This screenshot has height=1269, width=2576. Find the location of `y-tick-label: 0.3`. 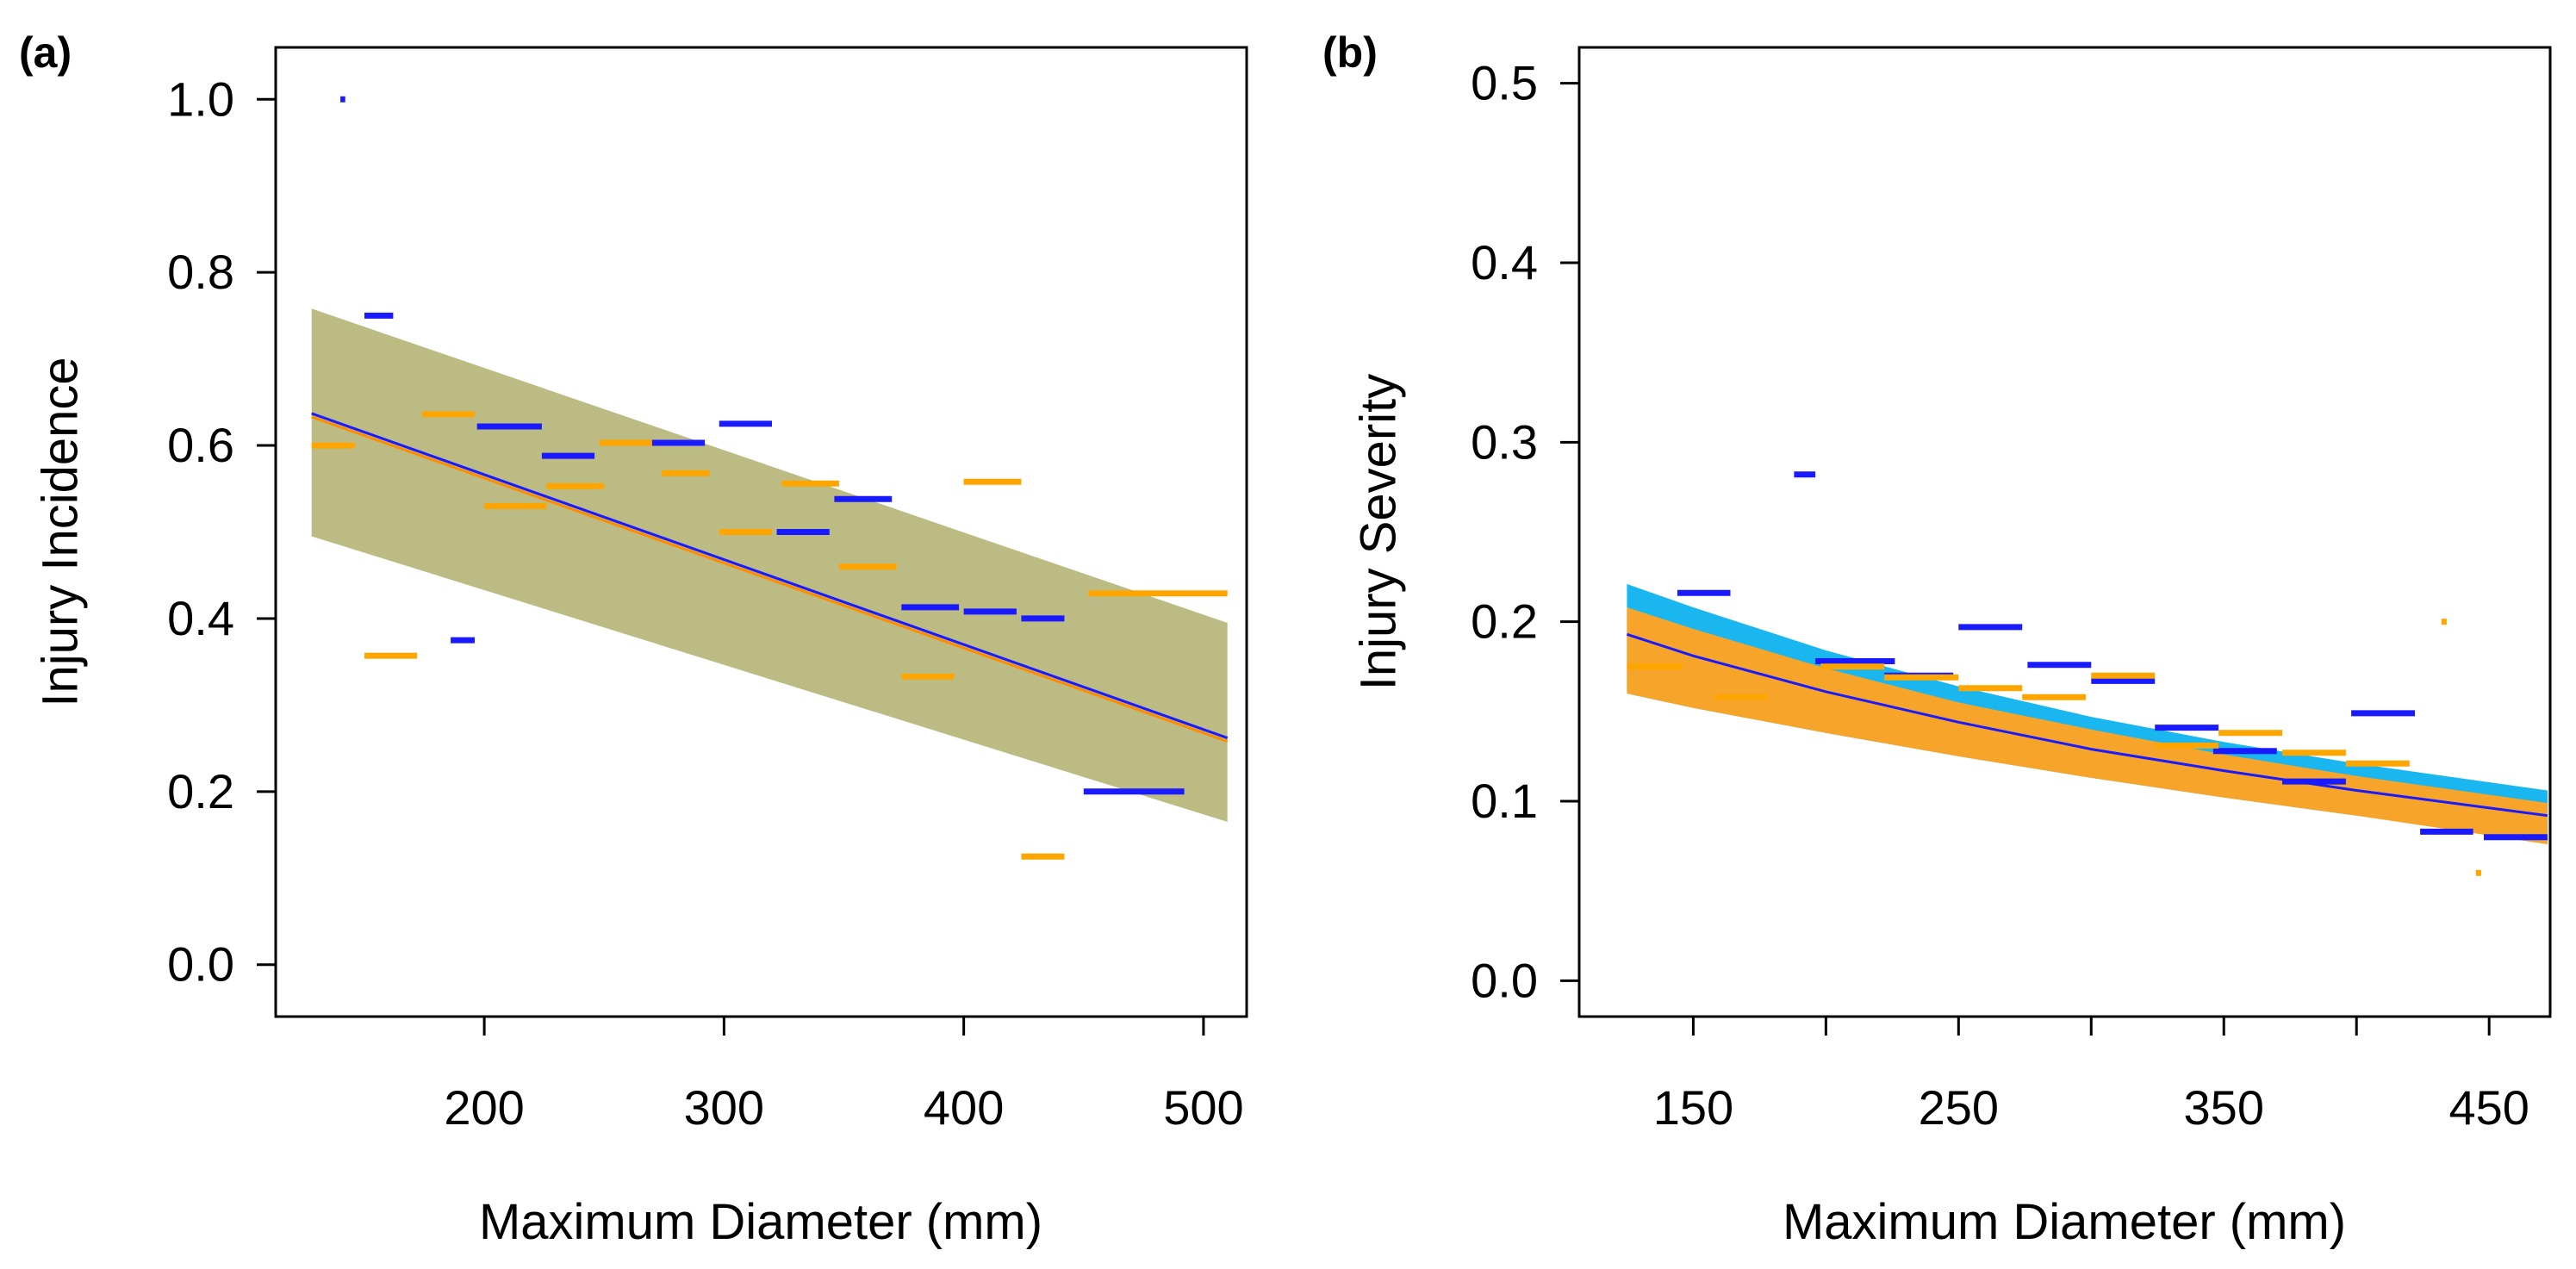

y-tick-label: 0.3 is located at coordinates (1504, 441).